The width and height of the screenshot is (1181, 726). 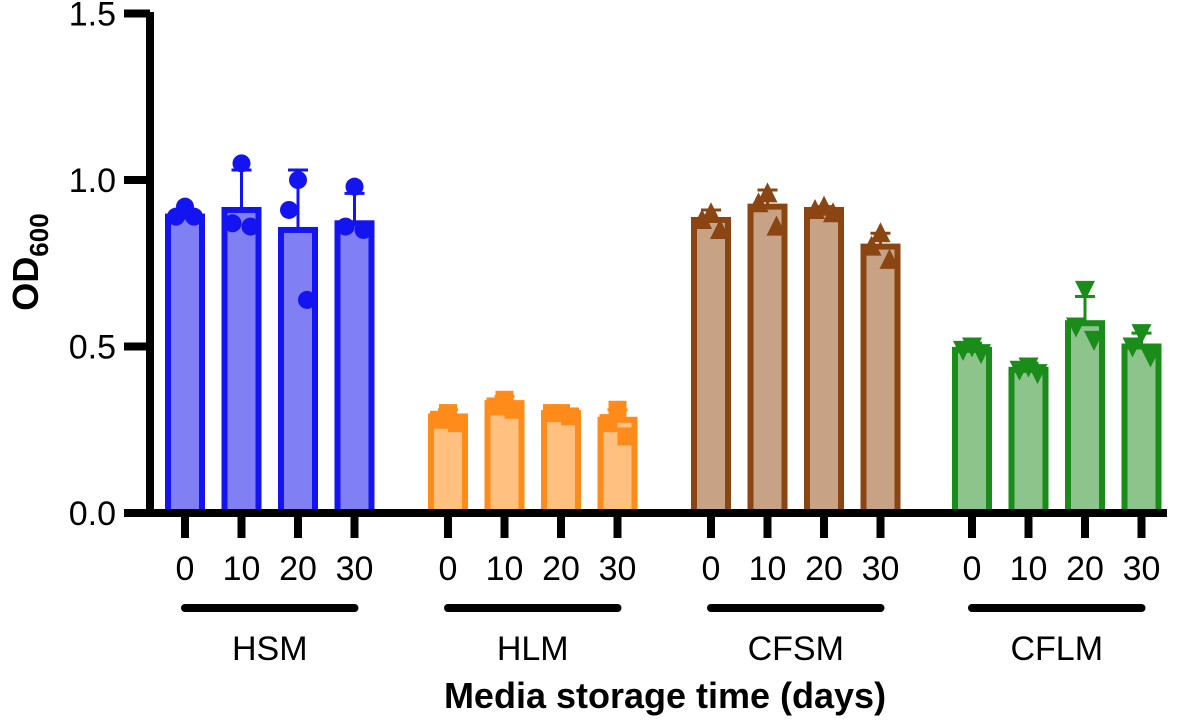 I want to click on y-tick-label: 0.0, so click(x=92, y=514).